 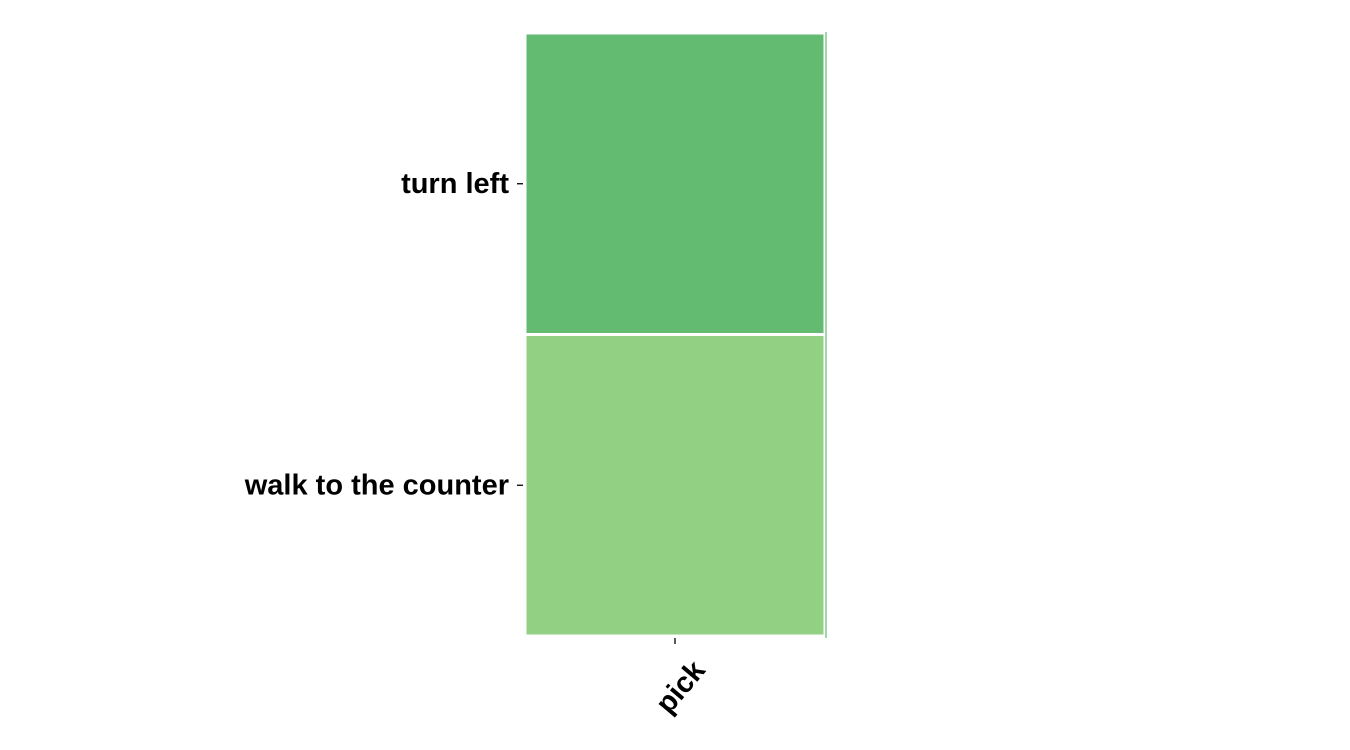 I want to click on y-axis: turn left walk to the counter, so click(x=383, y=334).